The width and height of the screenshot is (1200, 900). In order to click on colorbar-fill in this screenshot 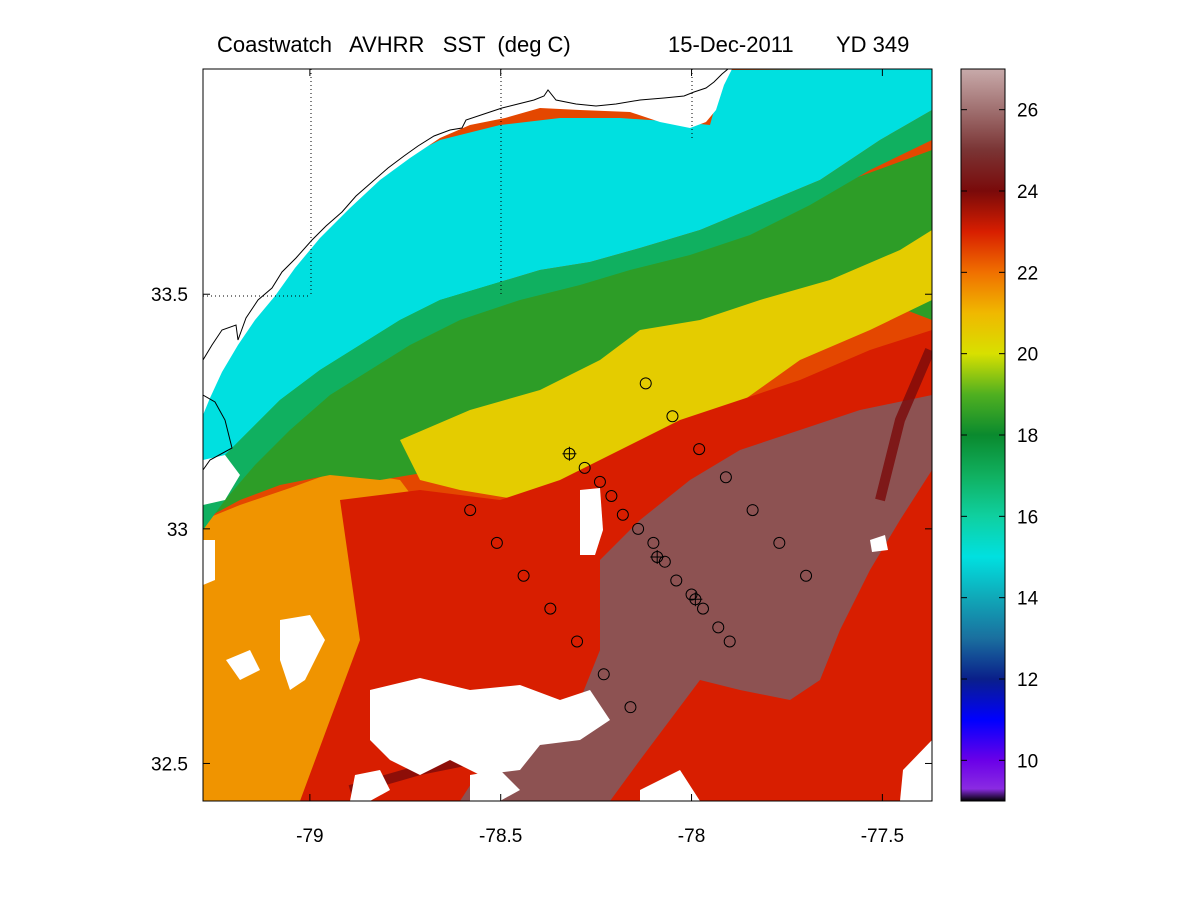, I will do `click(983, 435)`.